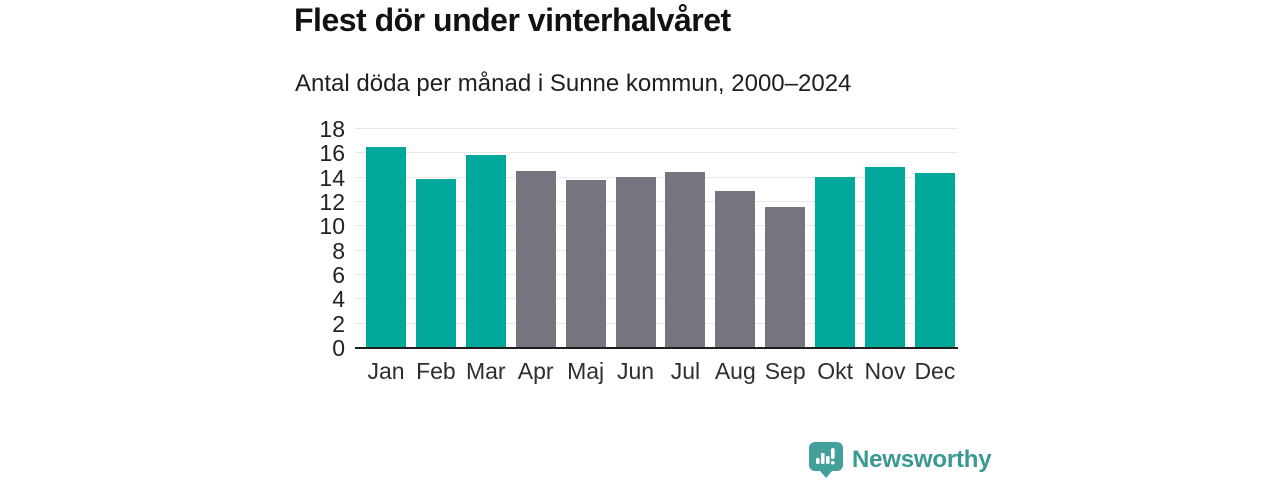 This screenshot has width=1280, height=480. Describe the element at coordinates (685, 259) in the screenshot. I see `bar-jul` at that location.